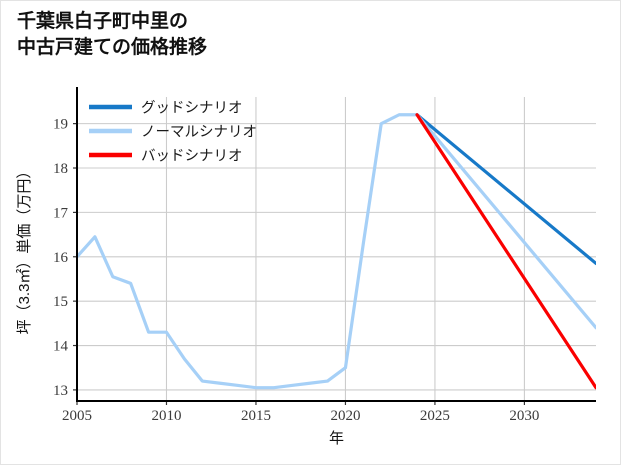 This screenshot has height=466, width=621. I want to click on series-line-good, so click(505, 189).